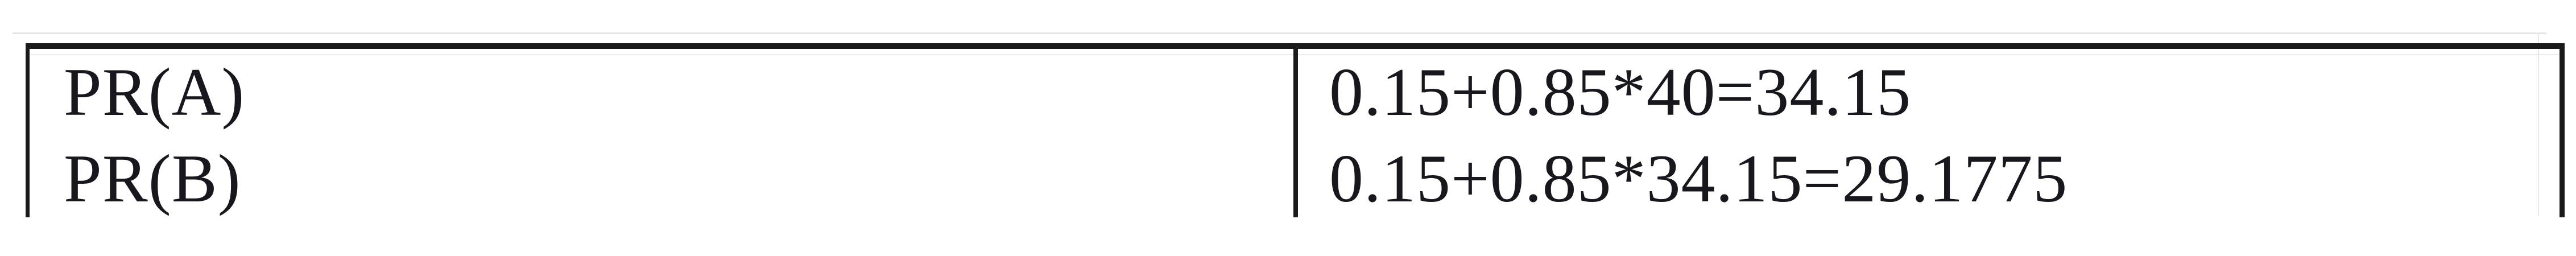  What do you see at coordinates (152, 178) in the screenshot?
I see `table-cell-label-row2: PR(B)` at bounding box center [152, 178].